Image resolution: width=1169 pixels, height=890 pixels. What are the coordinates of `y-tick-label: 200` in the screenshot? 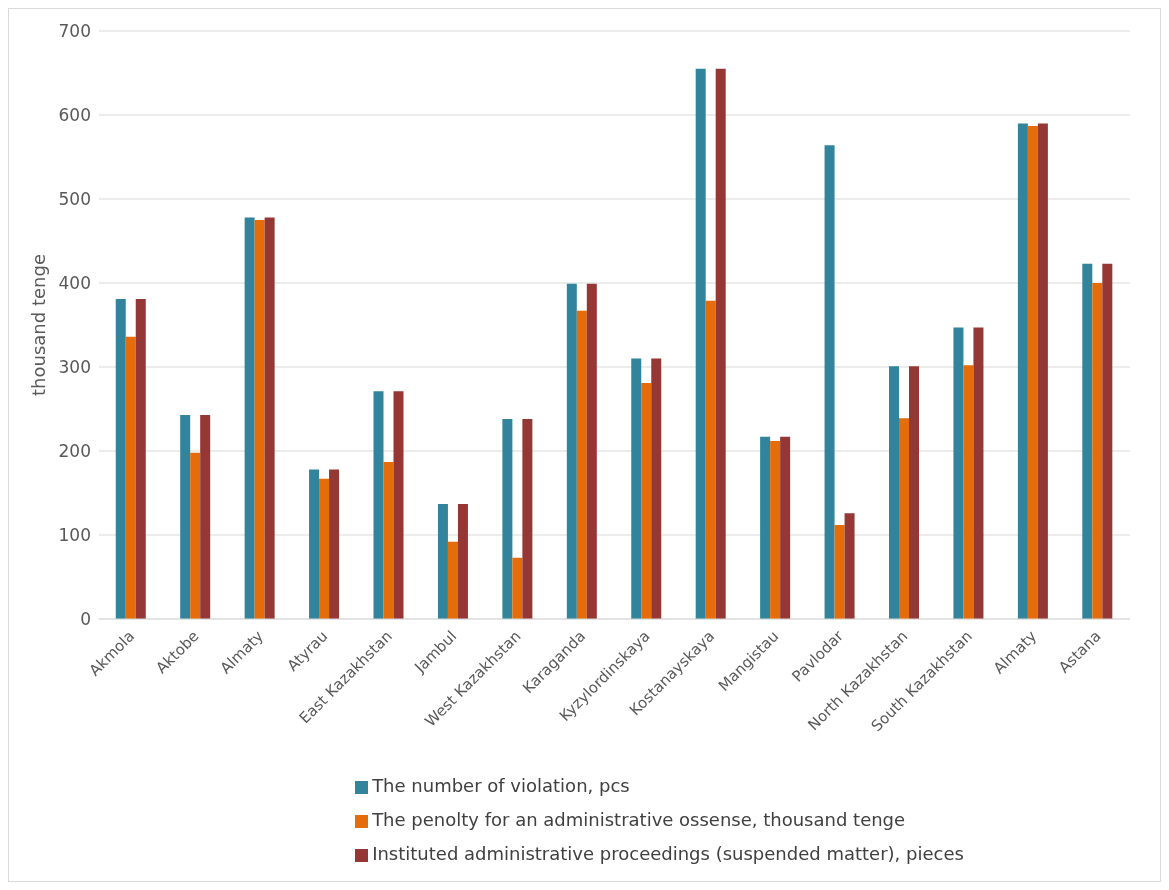 It's located at (74, 451).